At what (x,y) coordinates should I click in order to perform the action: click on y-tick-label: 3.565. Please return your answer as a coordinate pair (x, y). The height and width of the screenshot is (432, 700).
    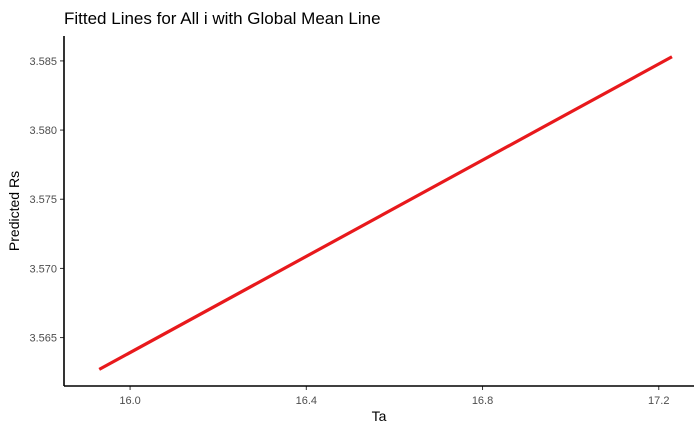
    Looking at the image, I should click on (43, 339).